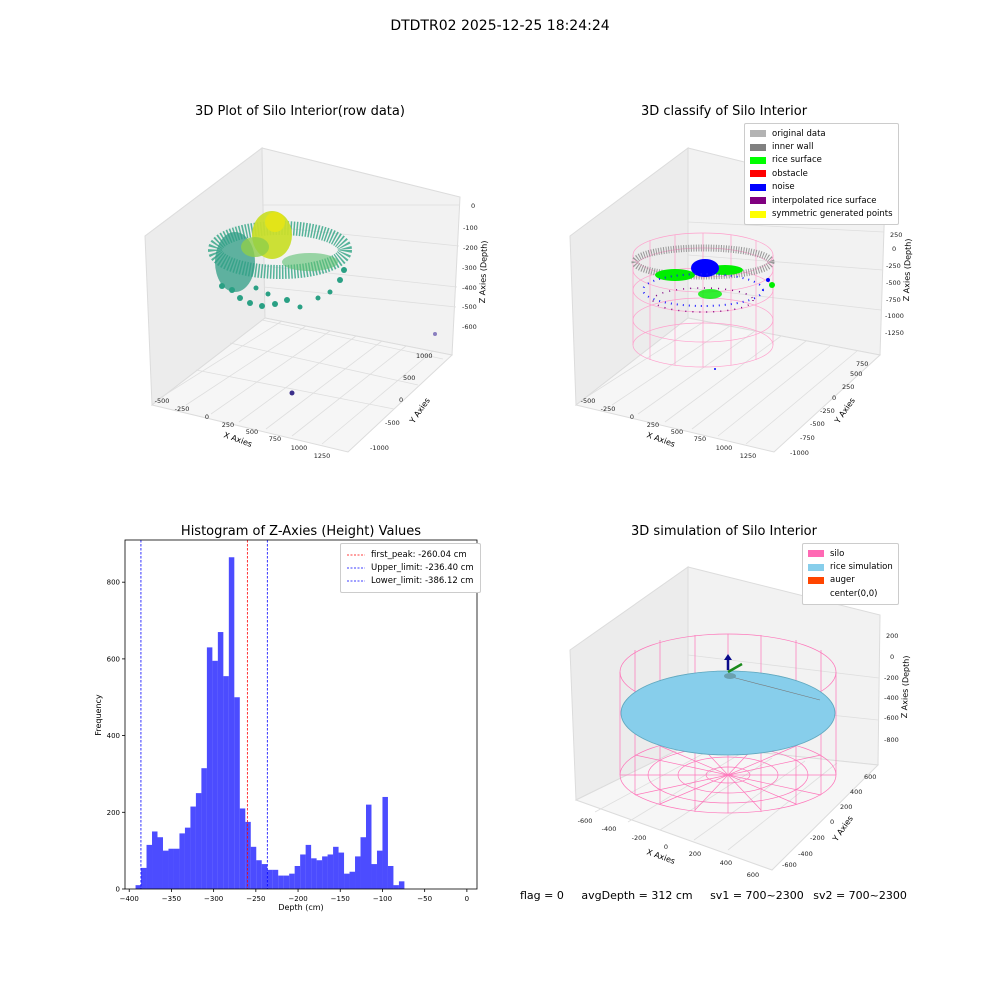 Image resolution: width=1000 pixels, height=1000 pixels. What do you see at coordinates (894, 333) in the screenshot?
I see `svg-text: -1250` at bounding box center [894, 333].